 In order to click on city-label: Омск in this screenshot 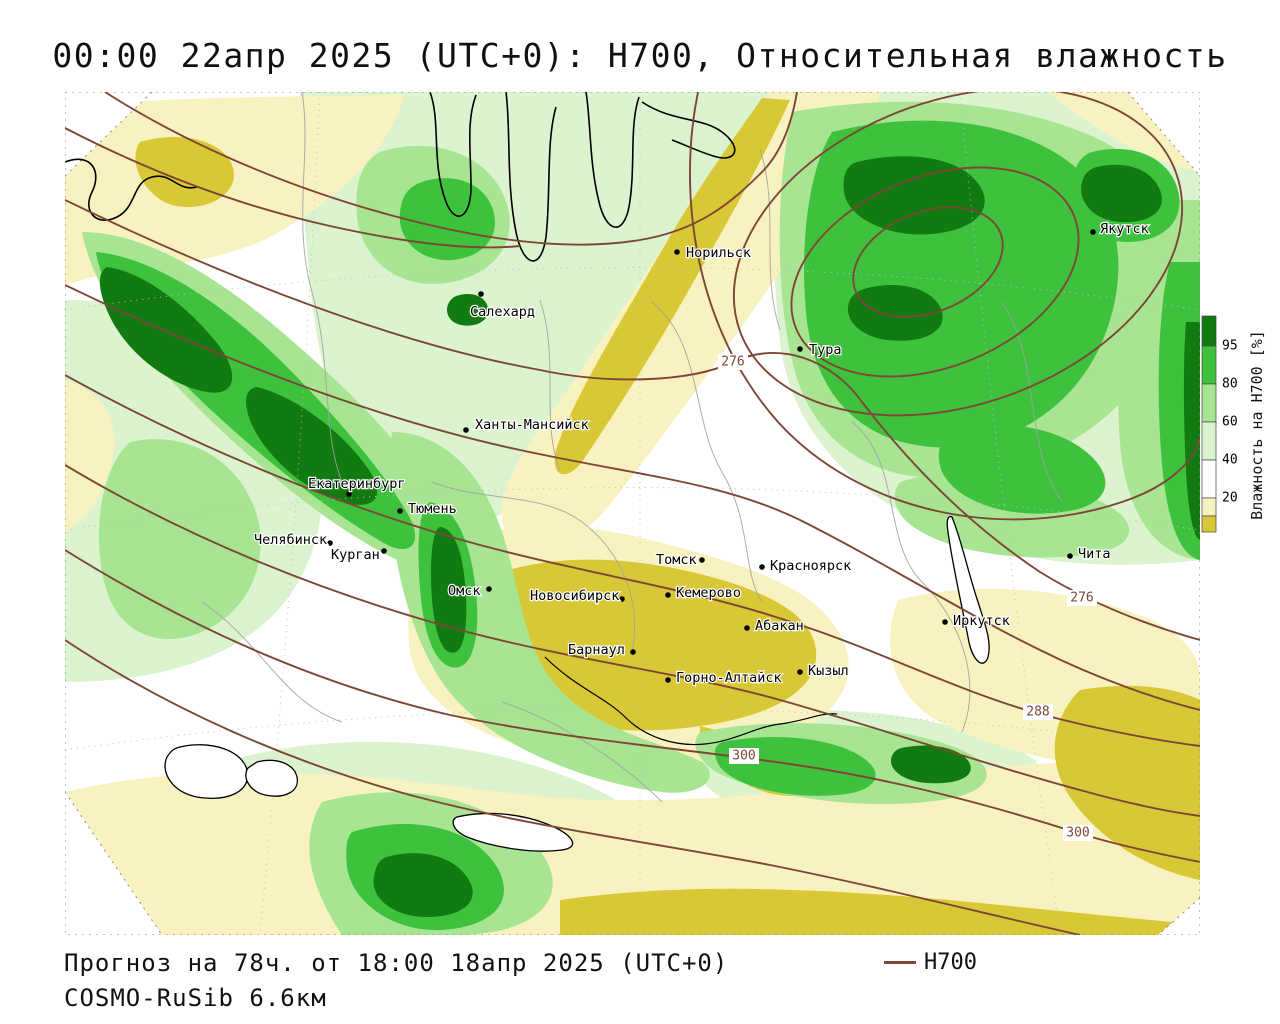, I will do `click(464, 591)`.